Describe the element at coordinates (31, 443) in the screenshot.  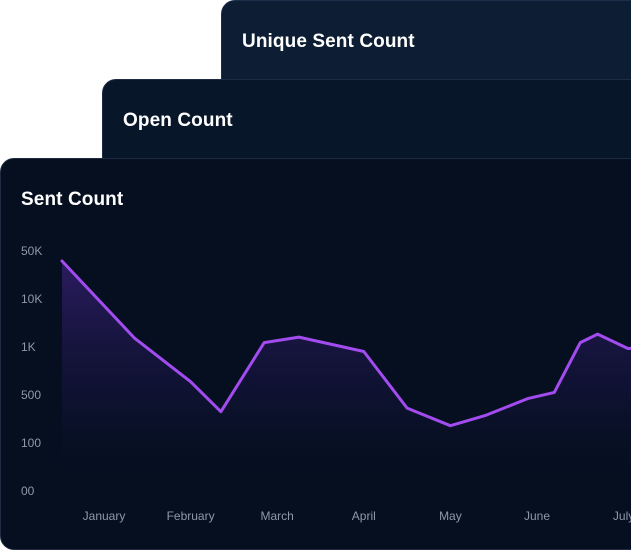
I see `y-tick-label: 100` at that location.